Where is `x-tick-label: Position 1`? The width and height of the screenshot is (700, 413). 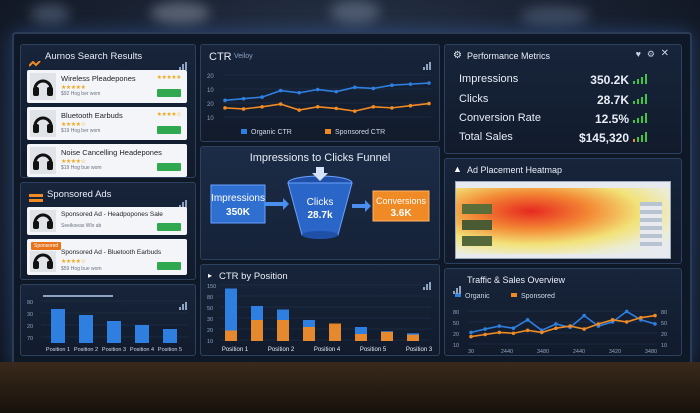
x-tick-label: Position 1 is located at coordinates (235, 350).